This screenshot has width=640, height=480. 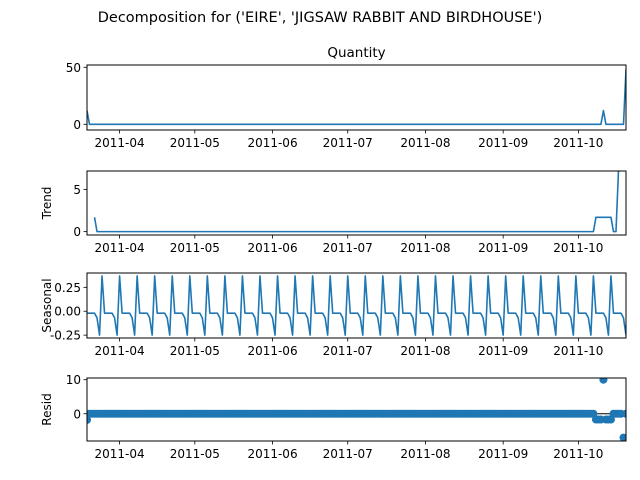 I want to click on observed-series-line, so click(x=356, y=97).